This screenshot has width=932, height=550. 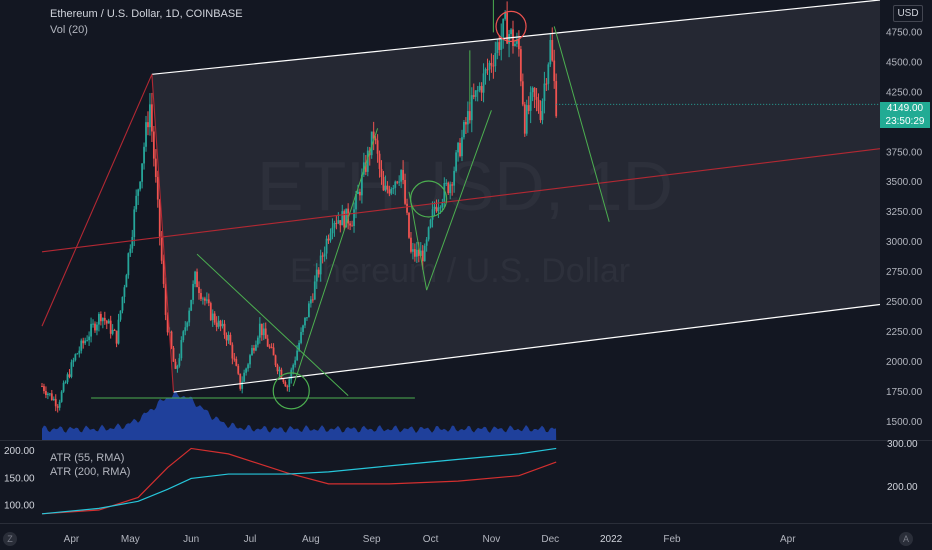 What do you see at coordinates (904, 62) in the screenshot?
I see `price-tick-label: 4500.00` at bounding box center [904, 62].